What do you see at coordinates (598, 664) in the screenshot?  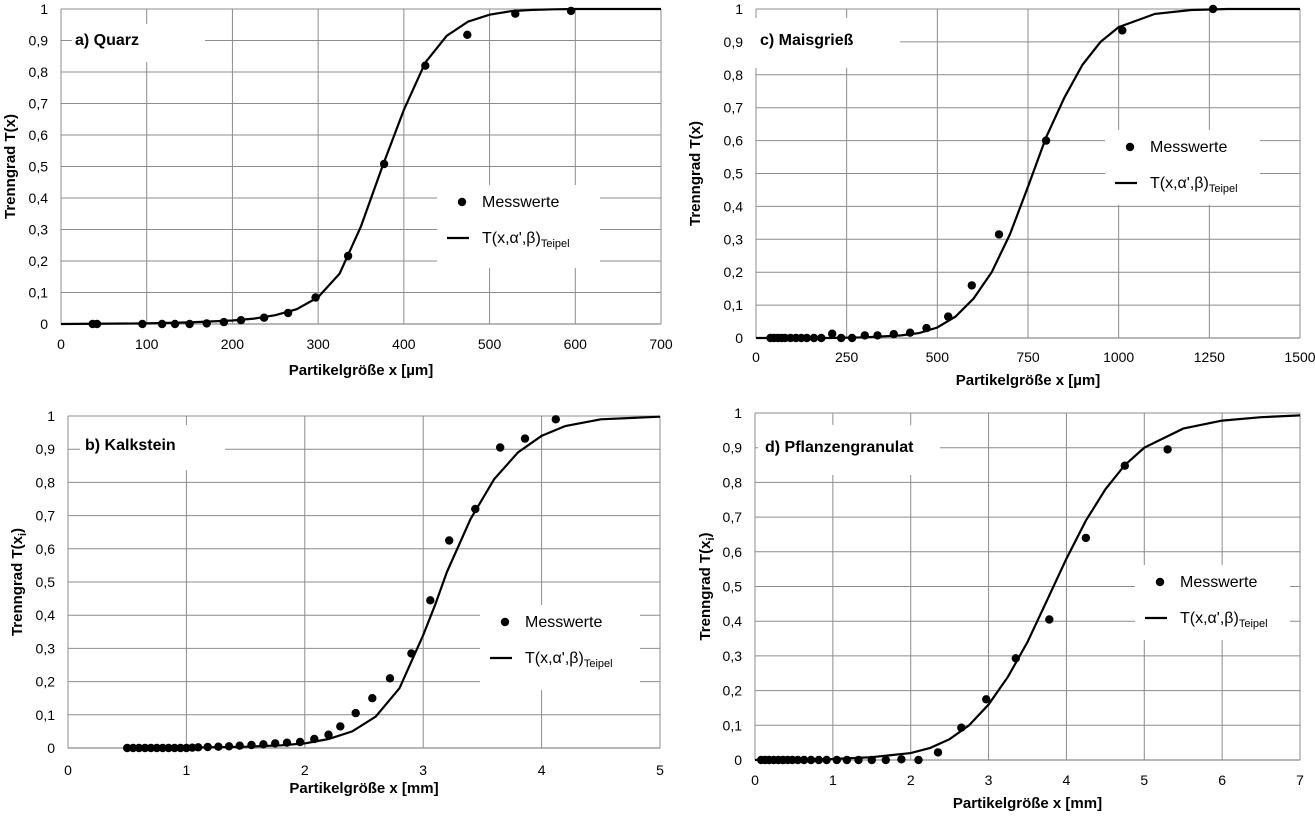 I see `legend-label-fit-subscript: Teipel` at bounding box center [598, 664].